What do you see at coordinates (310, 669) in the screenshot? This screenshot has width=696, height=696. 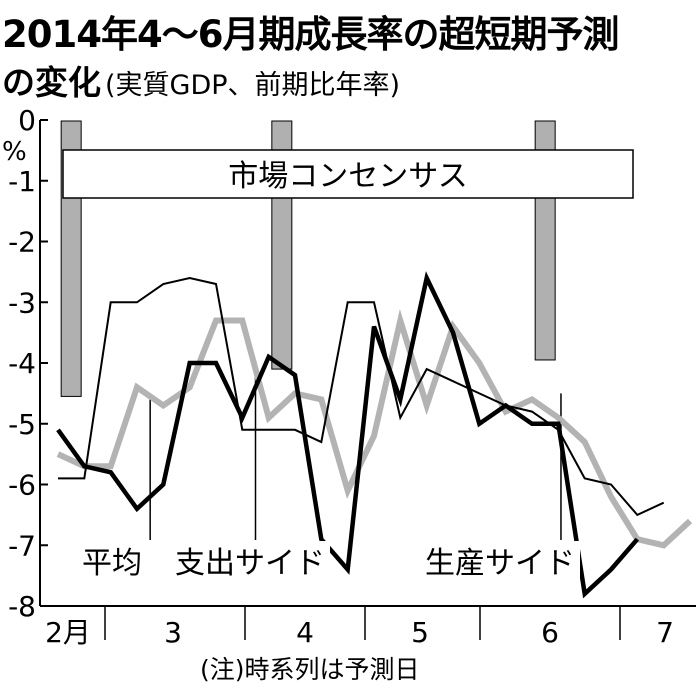 I see `footnote: (注)時系列は予測日` at bounding box center [310, 669].